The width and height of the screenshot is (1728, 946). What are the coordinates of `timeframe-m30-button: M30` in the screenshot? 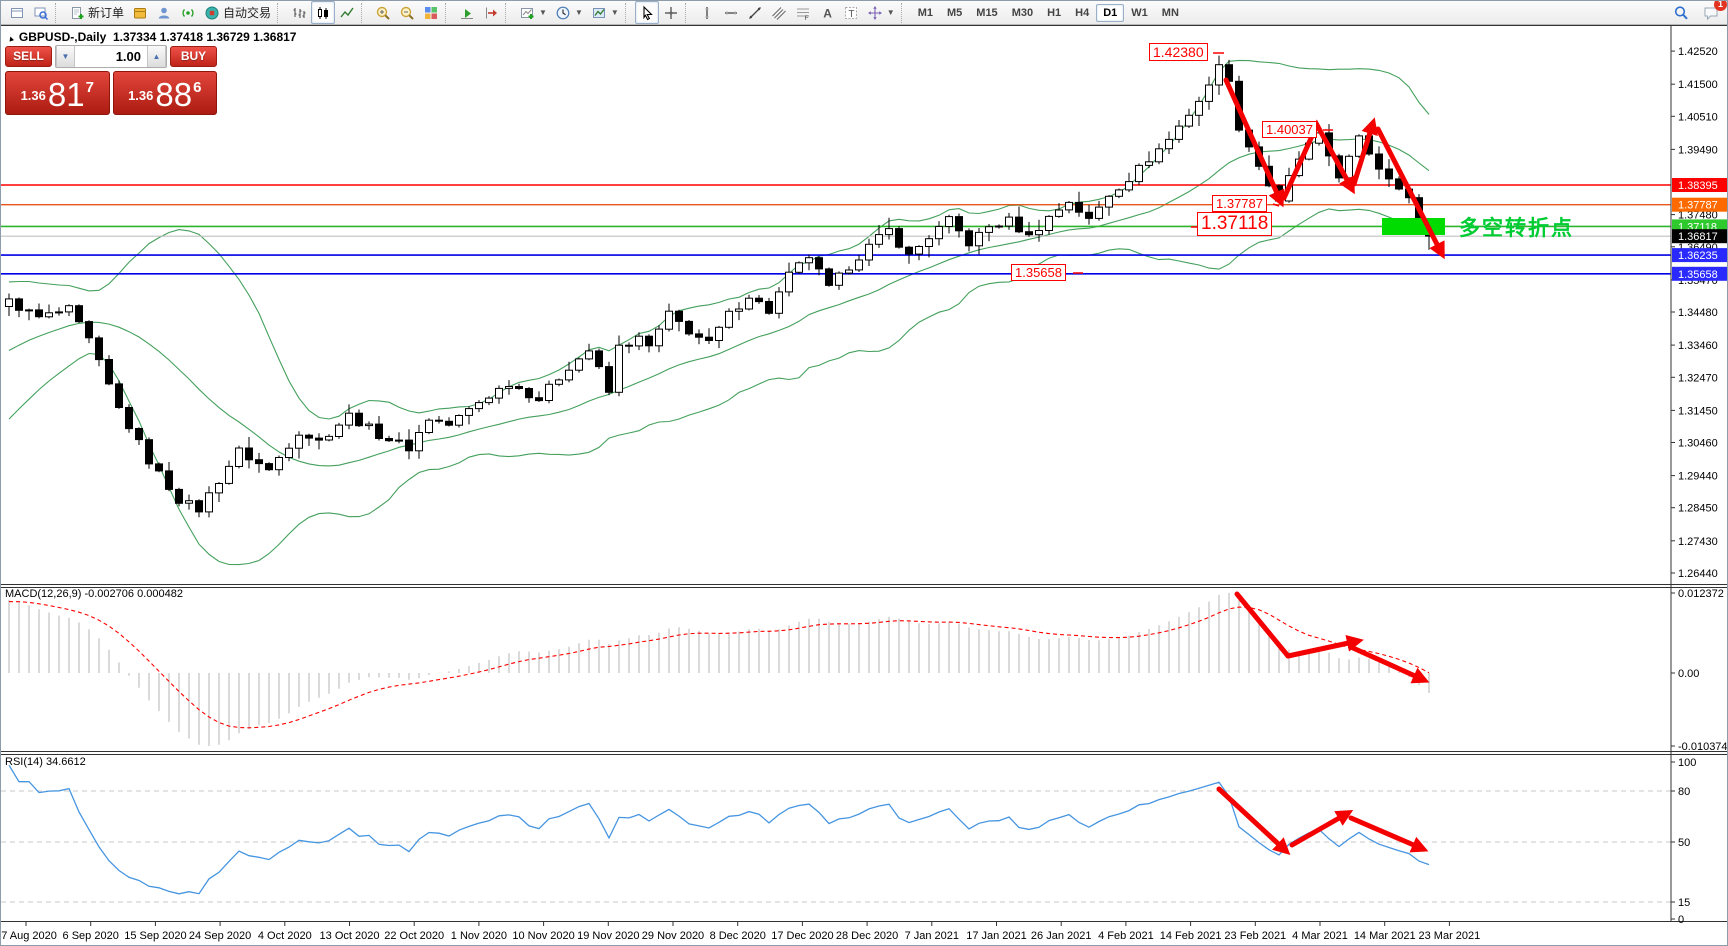 It's located at (1022, 12).